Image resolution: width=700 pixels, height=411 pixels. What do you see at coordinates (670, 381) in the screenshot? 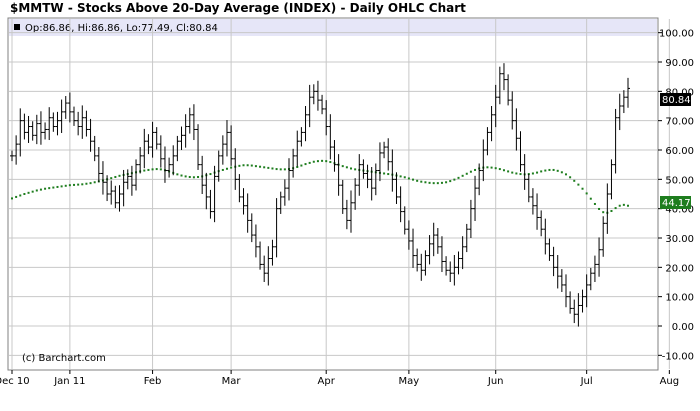
I see `x-tick-label: Aug` at bounding box center [670, 381].